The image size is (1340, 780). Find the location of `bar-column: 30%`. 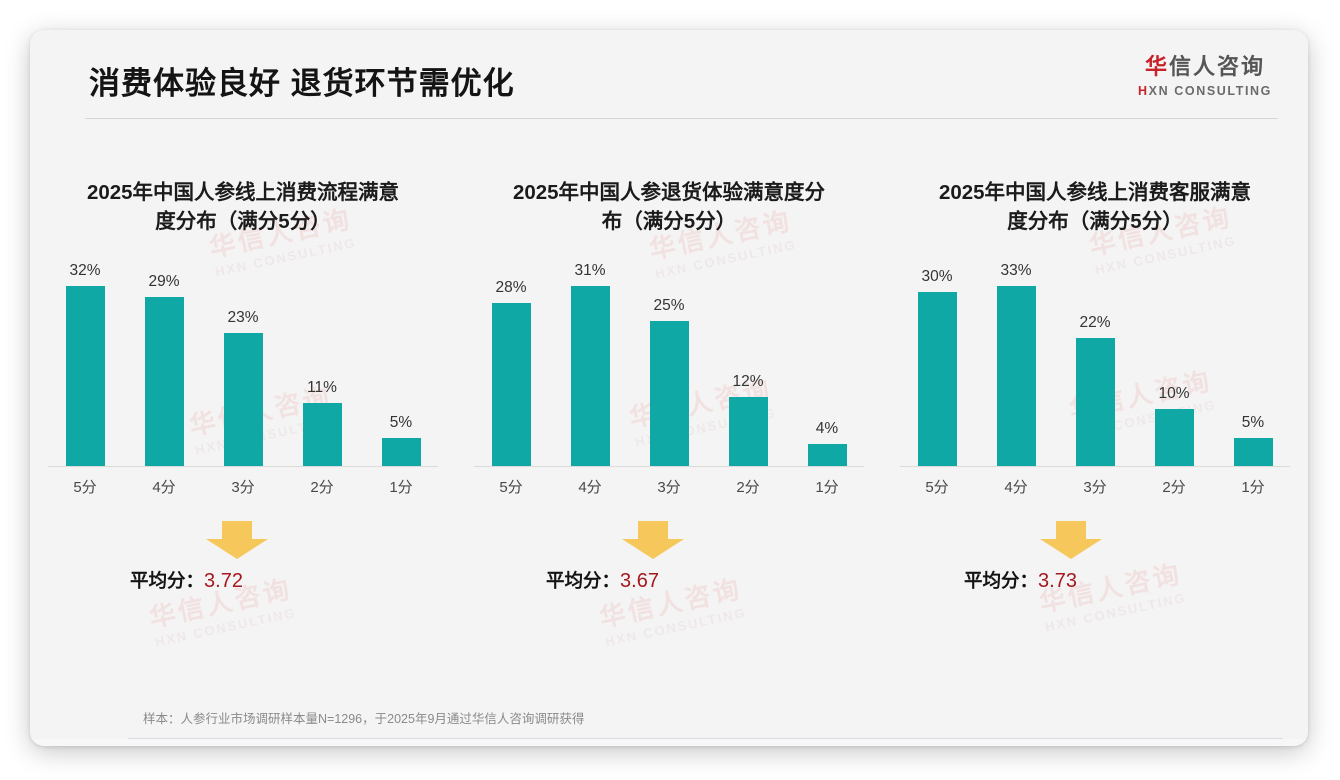

bar-column: 30% is located at coordinates (937, 365).